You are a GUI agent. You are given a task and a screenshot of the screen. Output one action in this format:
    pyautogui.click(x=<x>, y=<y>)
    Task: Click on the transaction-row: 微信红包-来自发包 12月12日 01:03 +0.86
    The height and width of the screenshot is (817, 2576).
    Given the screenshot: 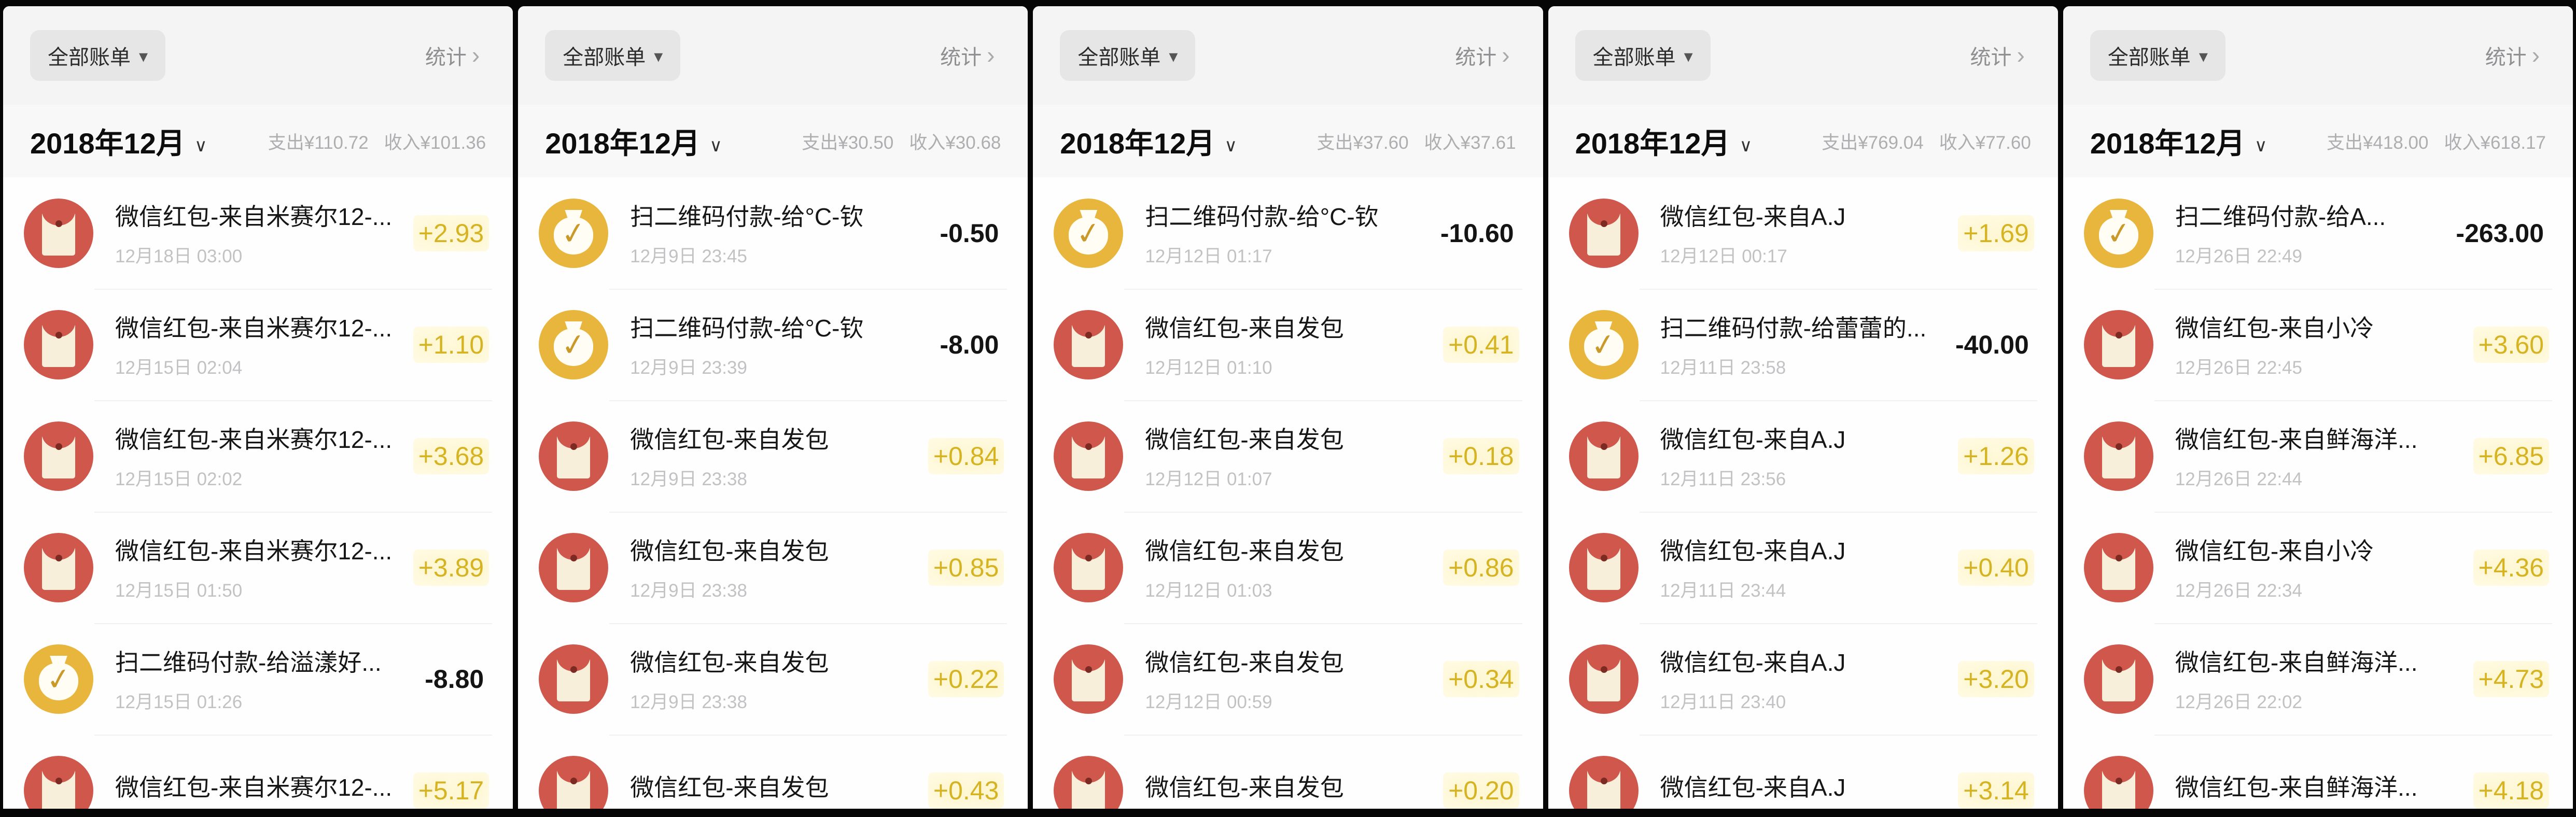 What is the action you would take?
    pyautogui.click(x=1288, y=567)
    